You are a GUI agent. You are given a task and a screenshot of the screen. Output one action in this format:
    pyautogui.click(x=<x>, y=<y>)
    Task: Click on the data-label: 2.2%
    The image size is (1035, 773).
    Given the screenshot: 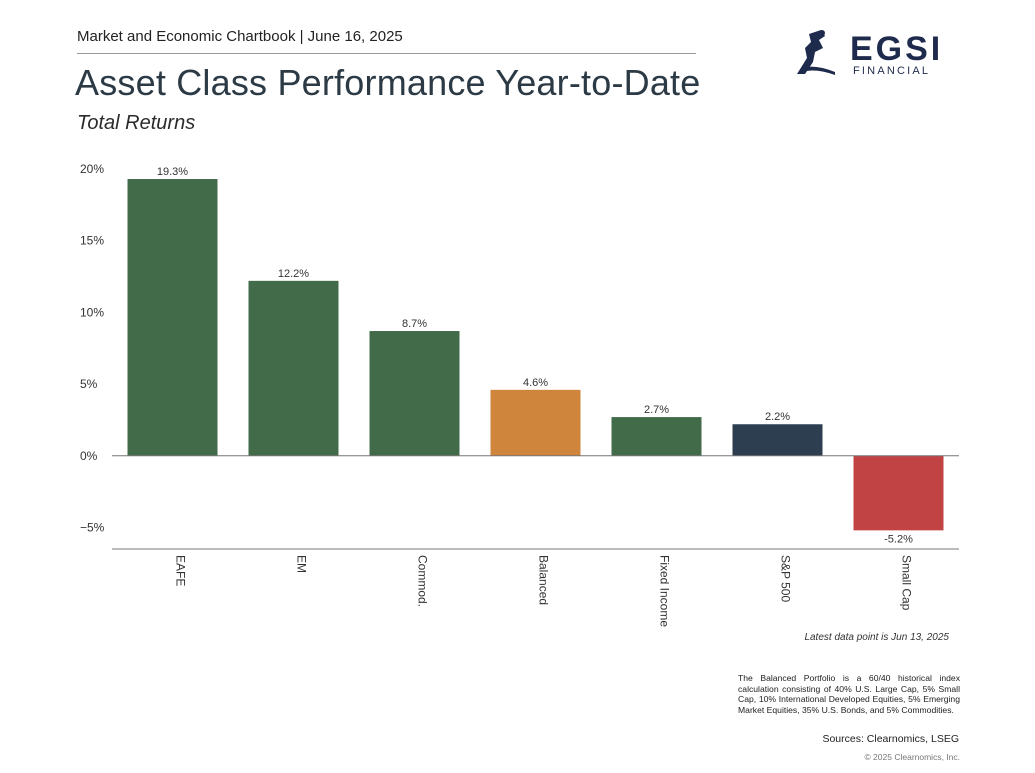 What is the action you would take?
    pyautogui.click(x=777, y=417)
    